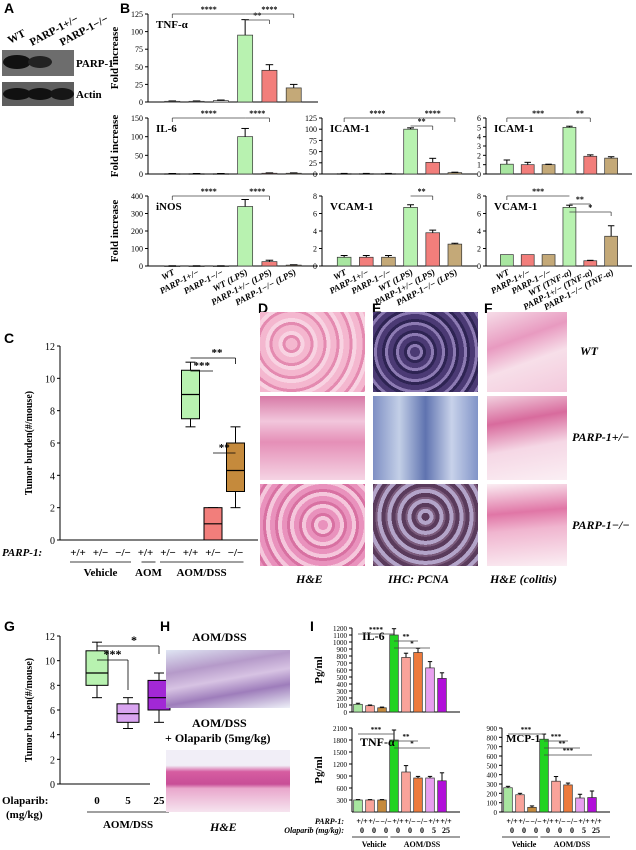 This screenshot has height=850, width=636. Describe the element at coordinates (376, 630) in the screenshot. I see `I-IL6-sig-label-0: ****` at that location.